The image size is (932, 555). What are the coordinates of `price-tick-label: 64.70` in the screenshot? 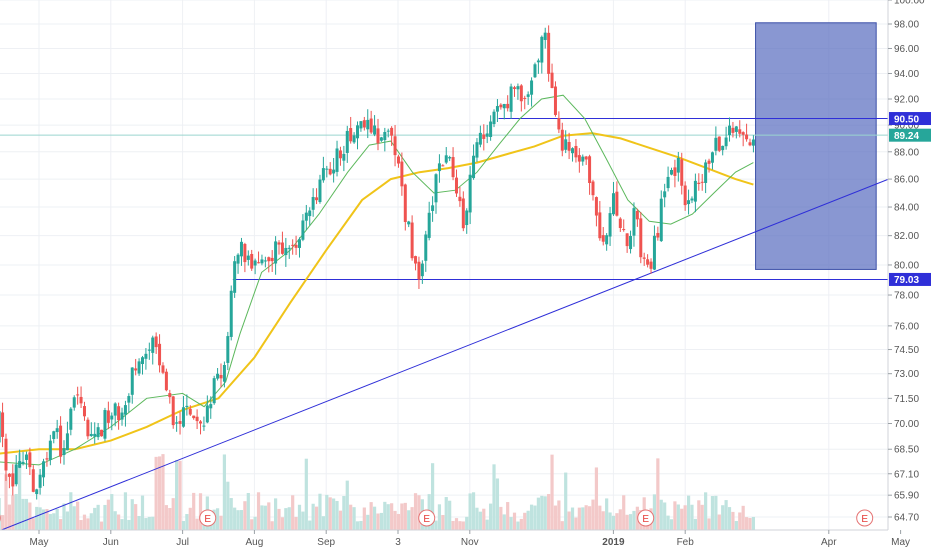 It's located at (906, 518).